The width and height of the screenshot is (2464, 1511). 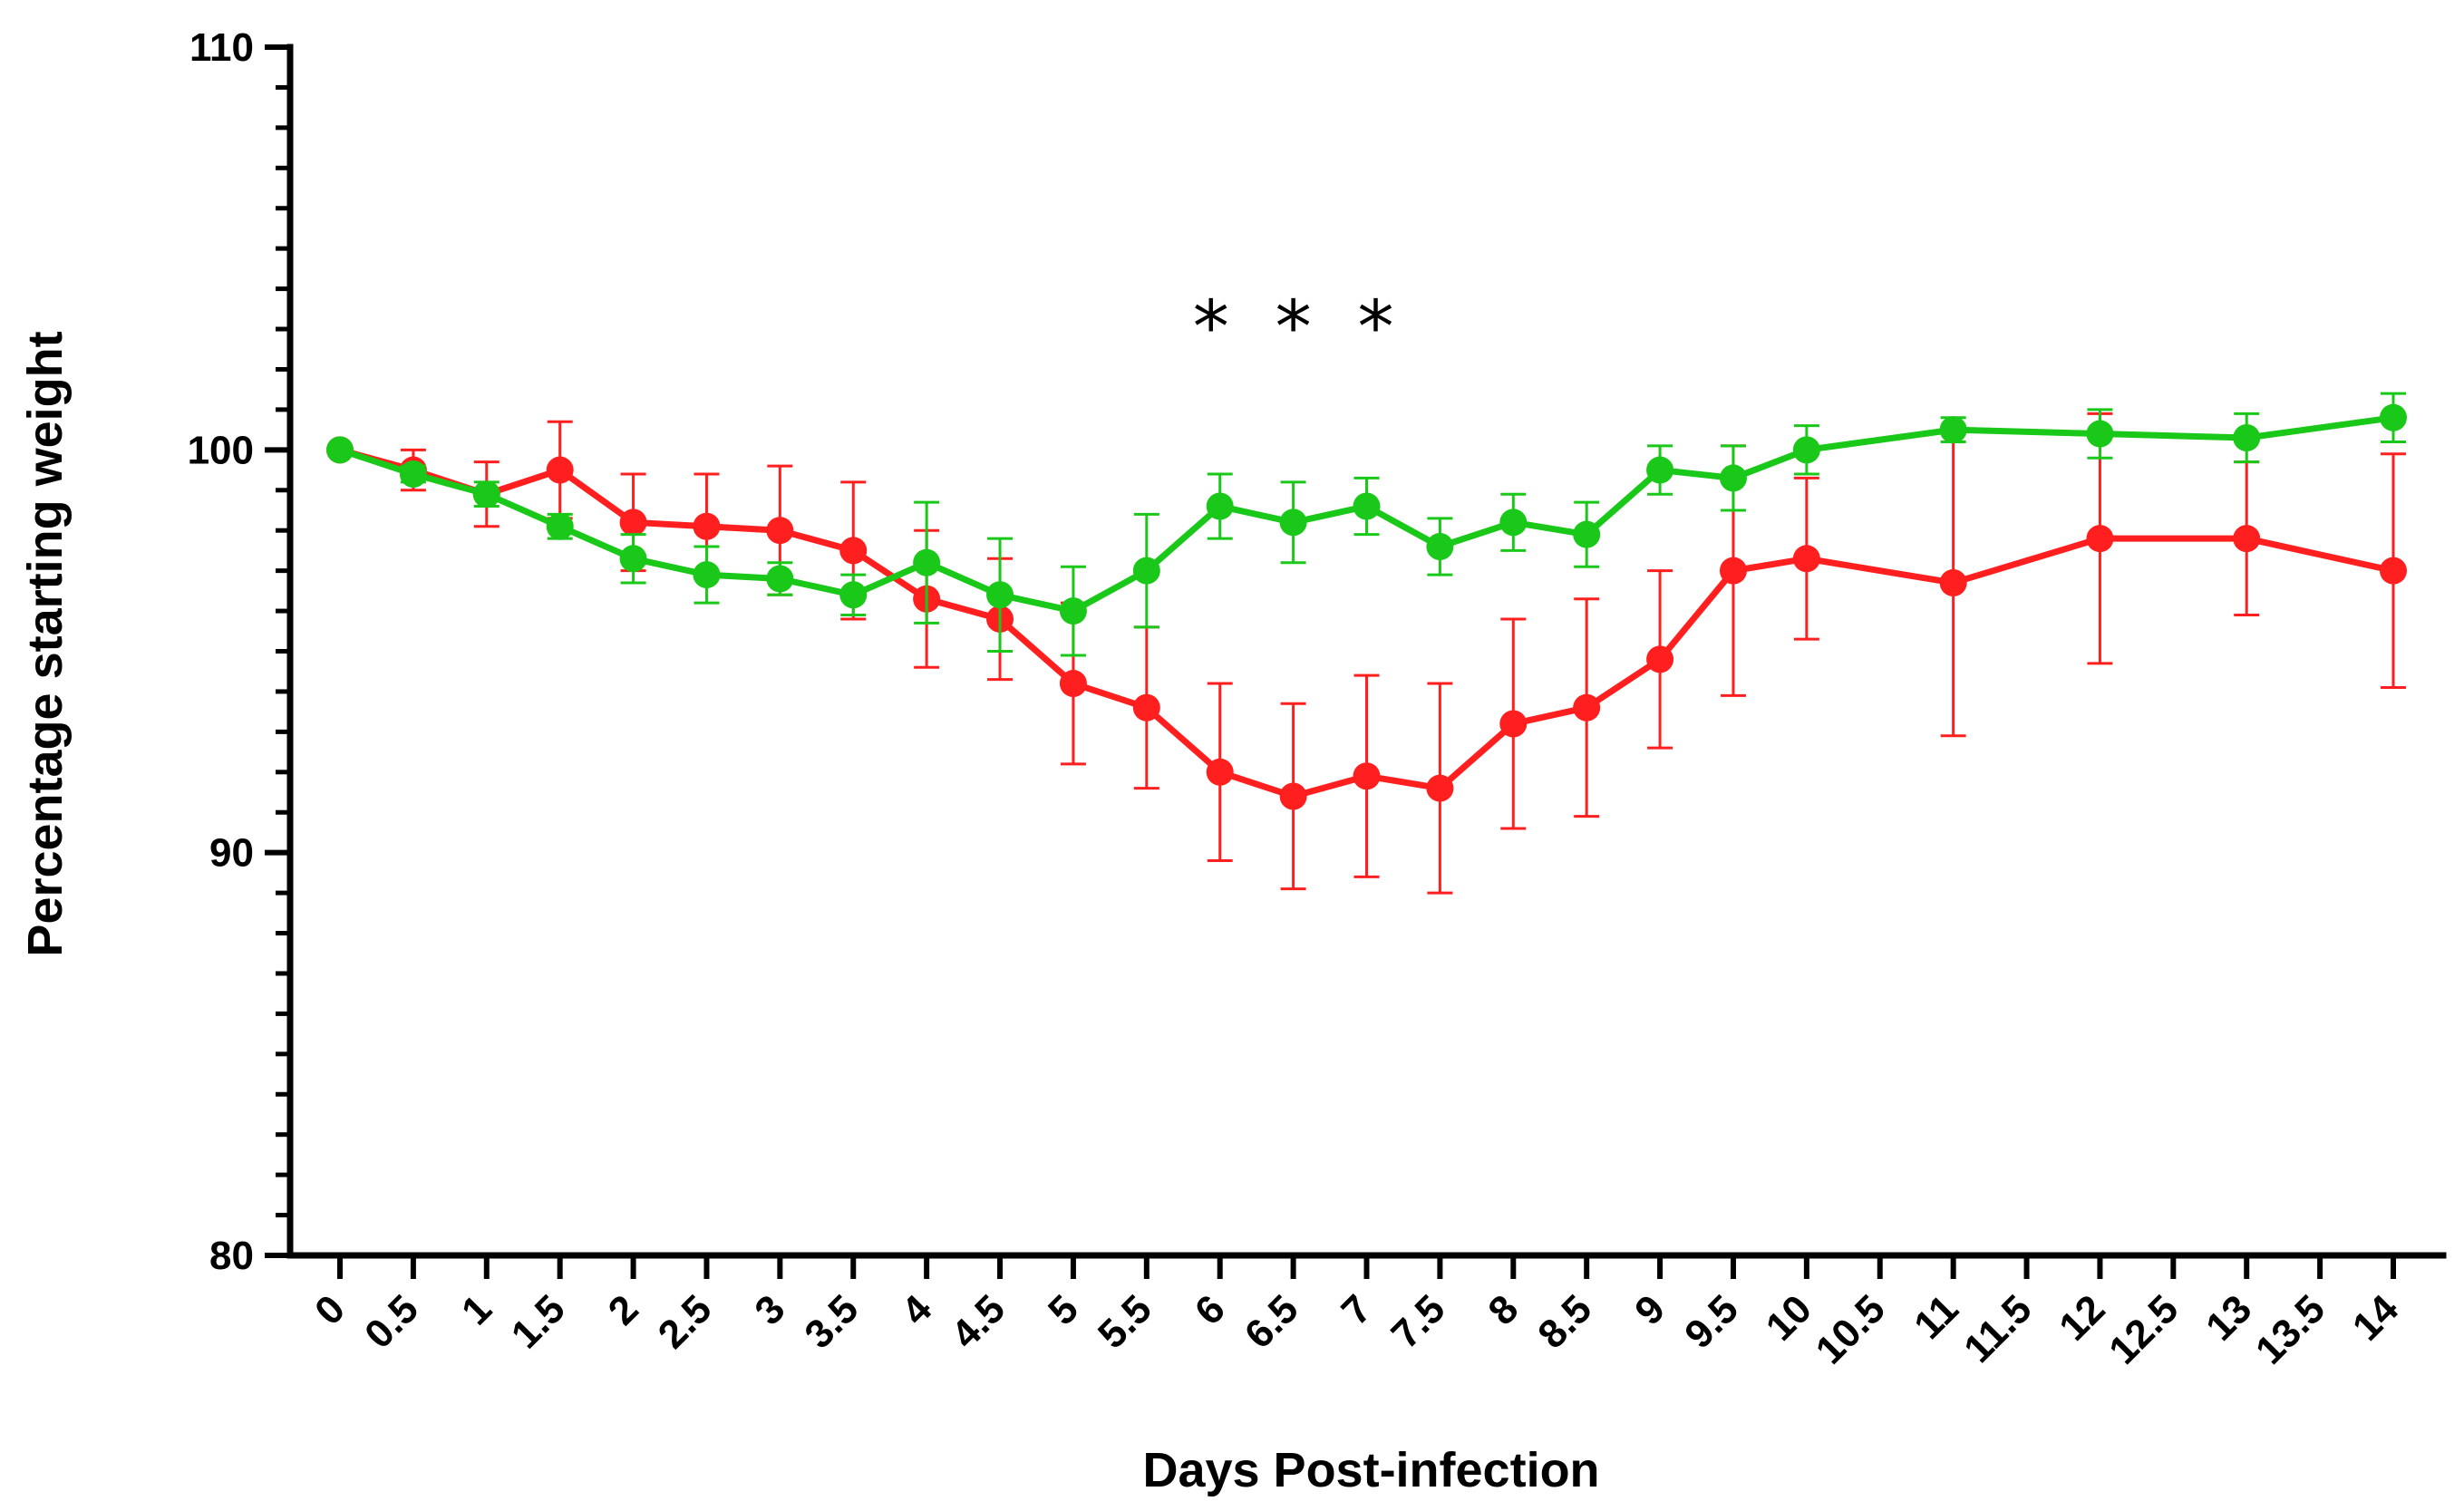 What do you see at coordinates (623, 1309) in the screenshot?
I see `x-tick-label: 2` at bounding box center [623, 1309].